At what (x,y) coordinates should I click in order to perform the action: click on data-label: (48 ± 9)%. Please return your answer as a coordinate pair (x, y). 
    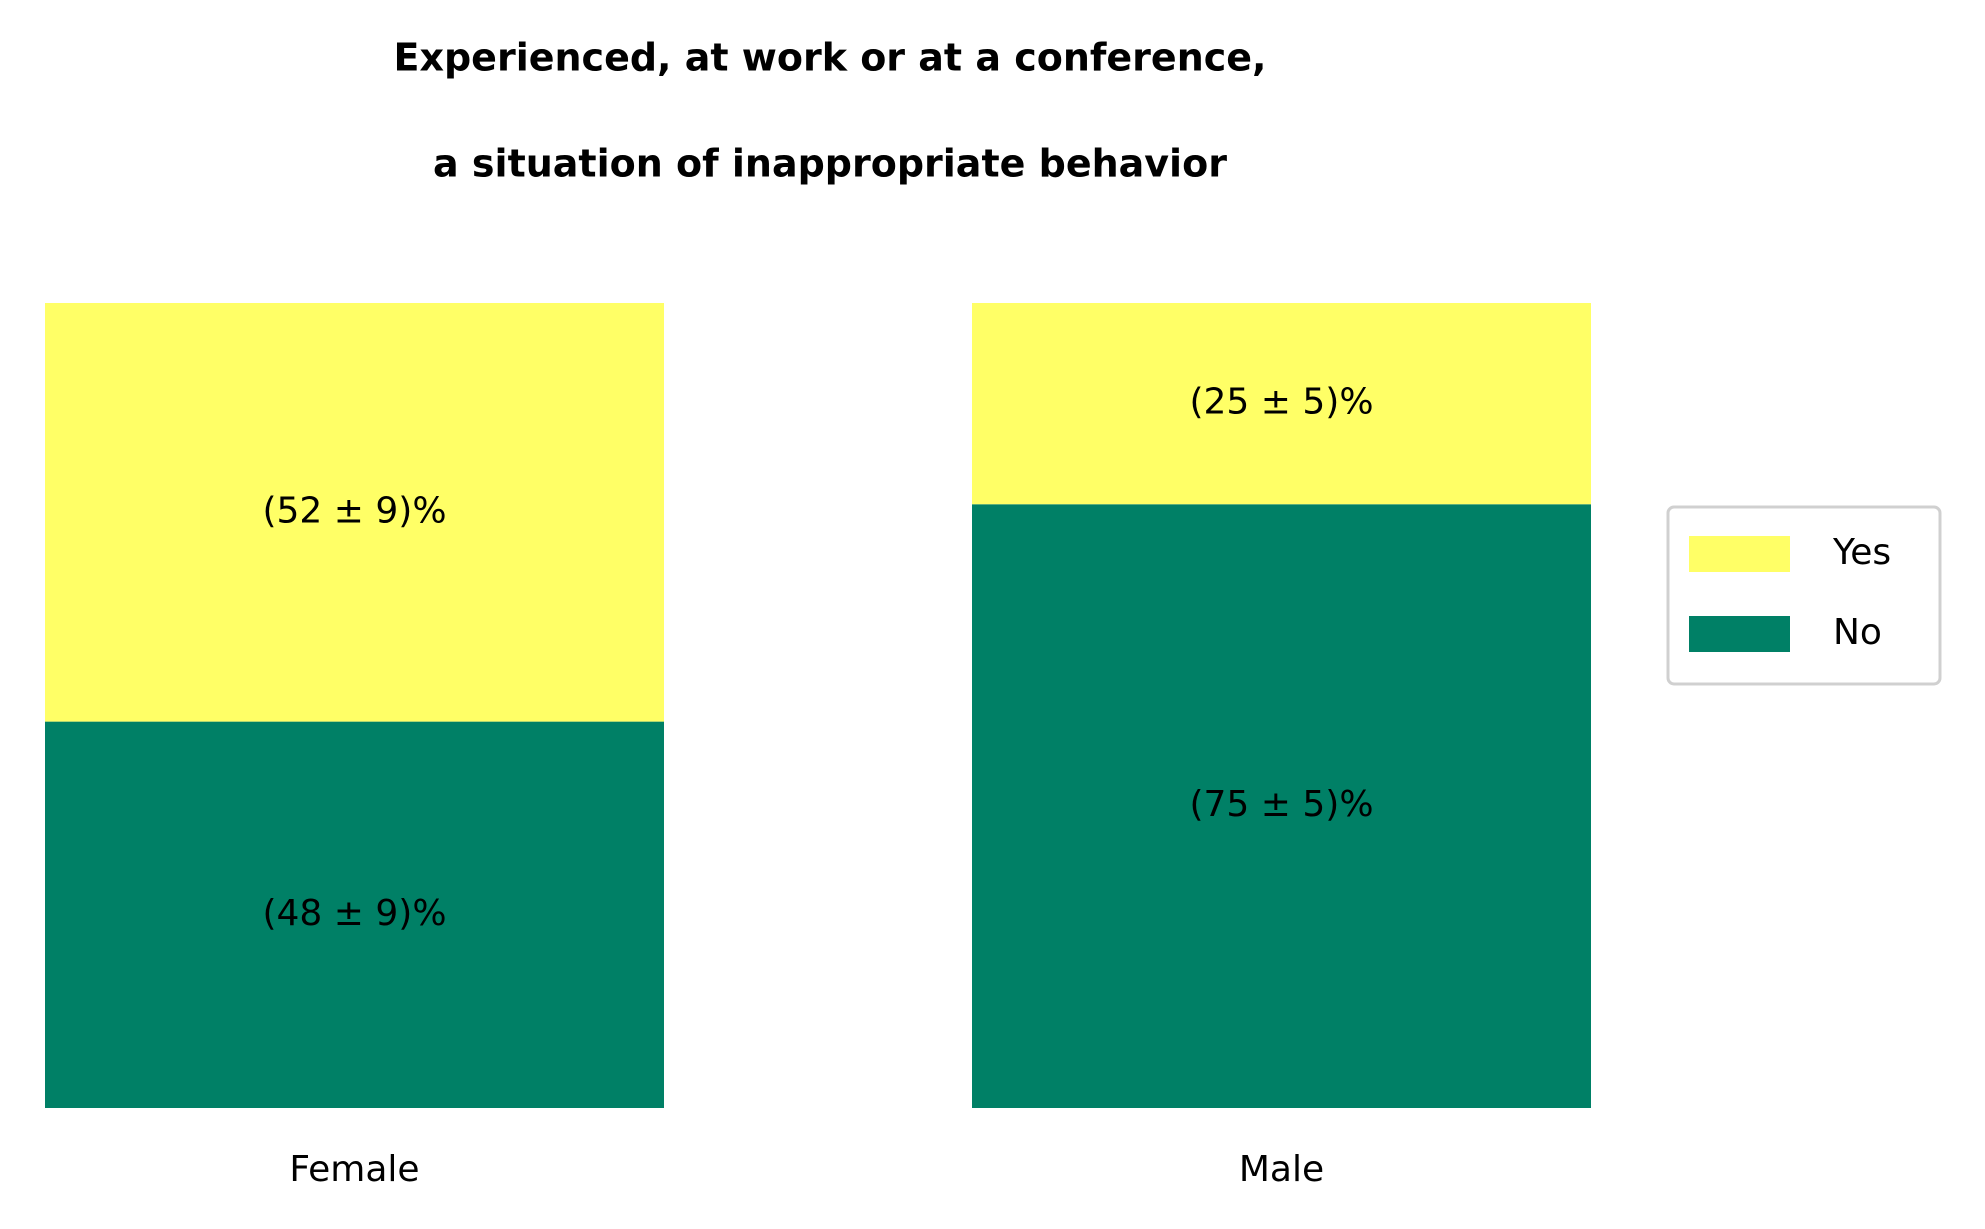
    Looking at the image, I should click on (354, 913).